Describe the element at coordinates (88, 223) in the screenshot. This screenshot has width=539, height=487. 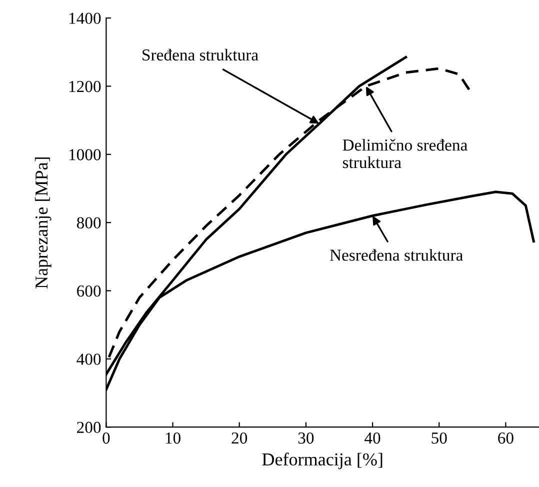
I see `y-tick-label: 800` at that location.